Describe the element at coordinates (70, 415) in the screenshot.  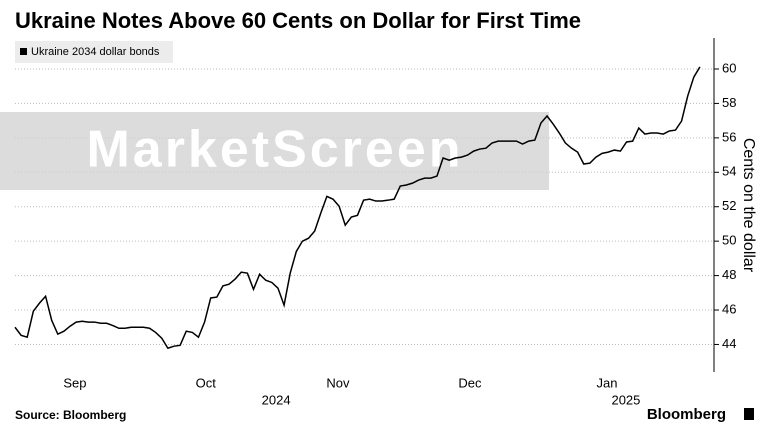
I see `source: Source: Bloomberg` at that location.